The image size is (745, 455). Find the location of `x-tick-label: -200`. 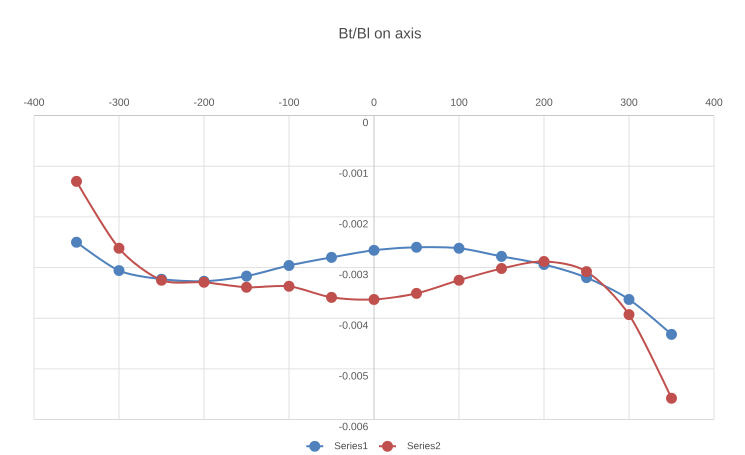

x-tick-label: -200 is located at coordinates (204, 102).